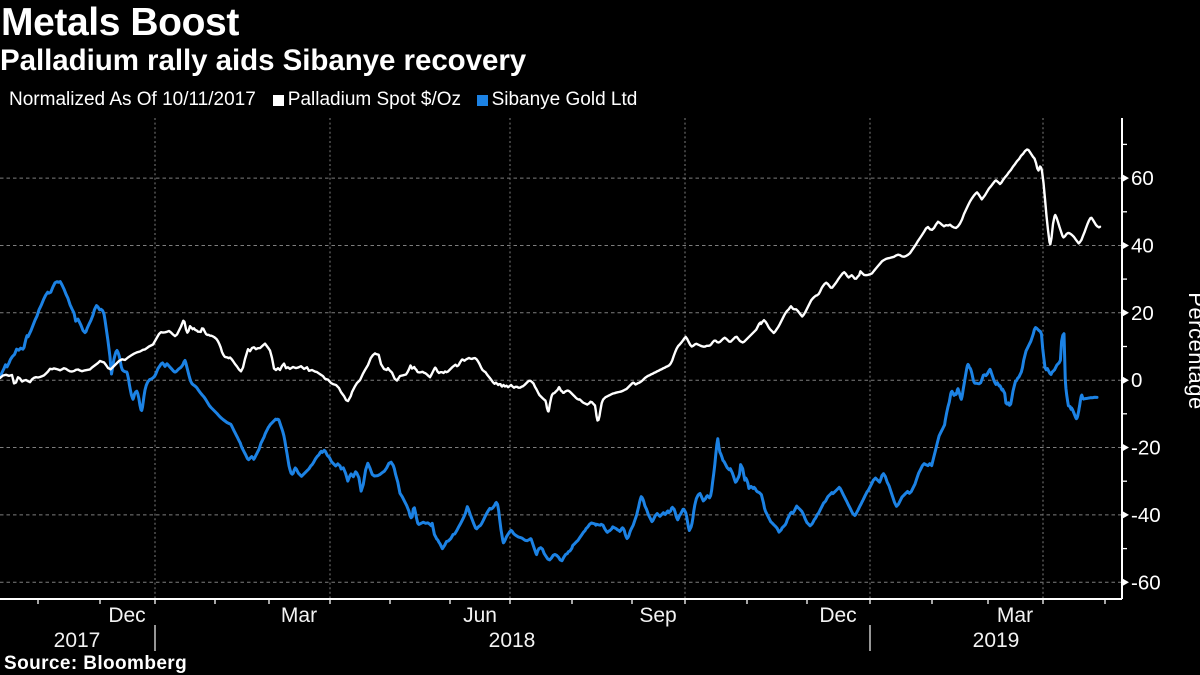  What do you see at coordinates (1192, 351) in the screenshot?
I see `svg-text: Percentage` at bounding box center [1192, 351].